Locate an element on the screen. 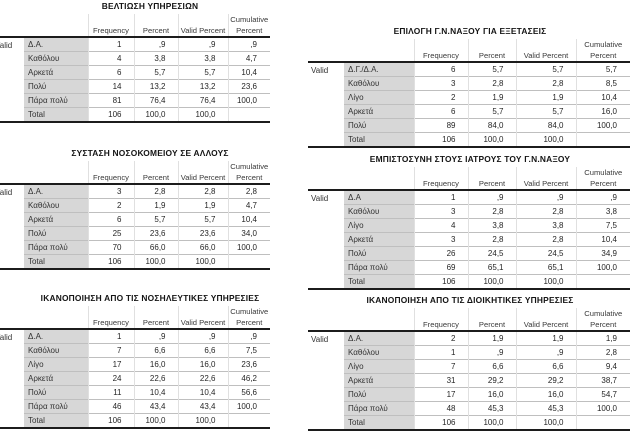 This screenshot has height=442, width=640. table-row: Πάρα πολύ 48 45,3 45,3 100,0 is located at coordinates (469, 408).